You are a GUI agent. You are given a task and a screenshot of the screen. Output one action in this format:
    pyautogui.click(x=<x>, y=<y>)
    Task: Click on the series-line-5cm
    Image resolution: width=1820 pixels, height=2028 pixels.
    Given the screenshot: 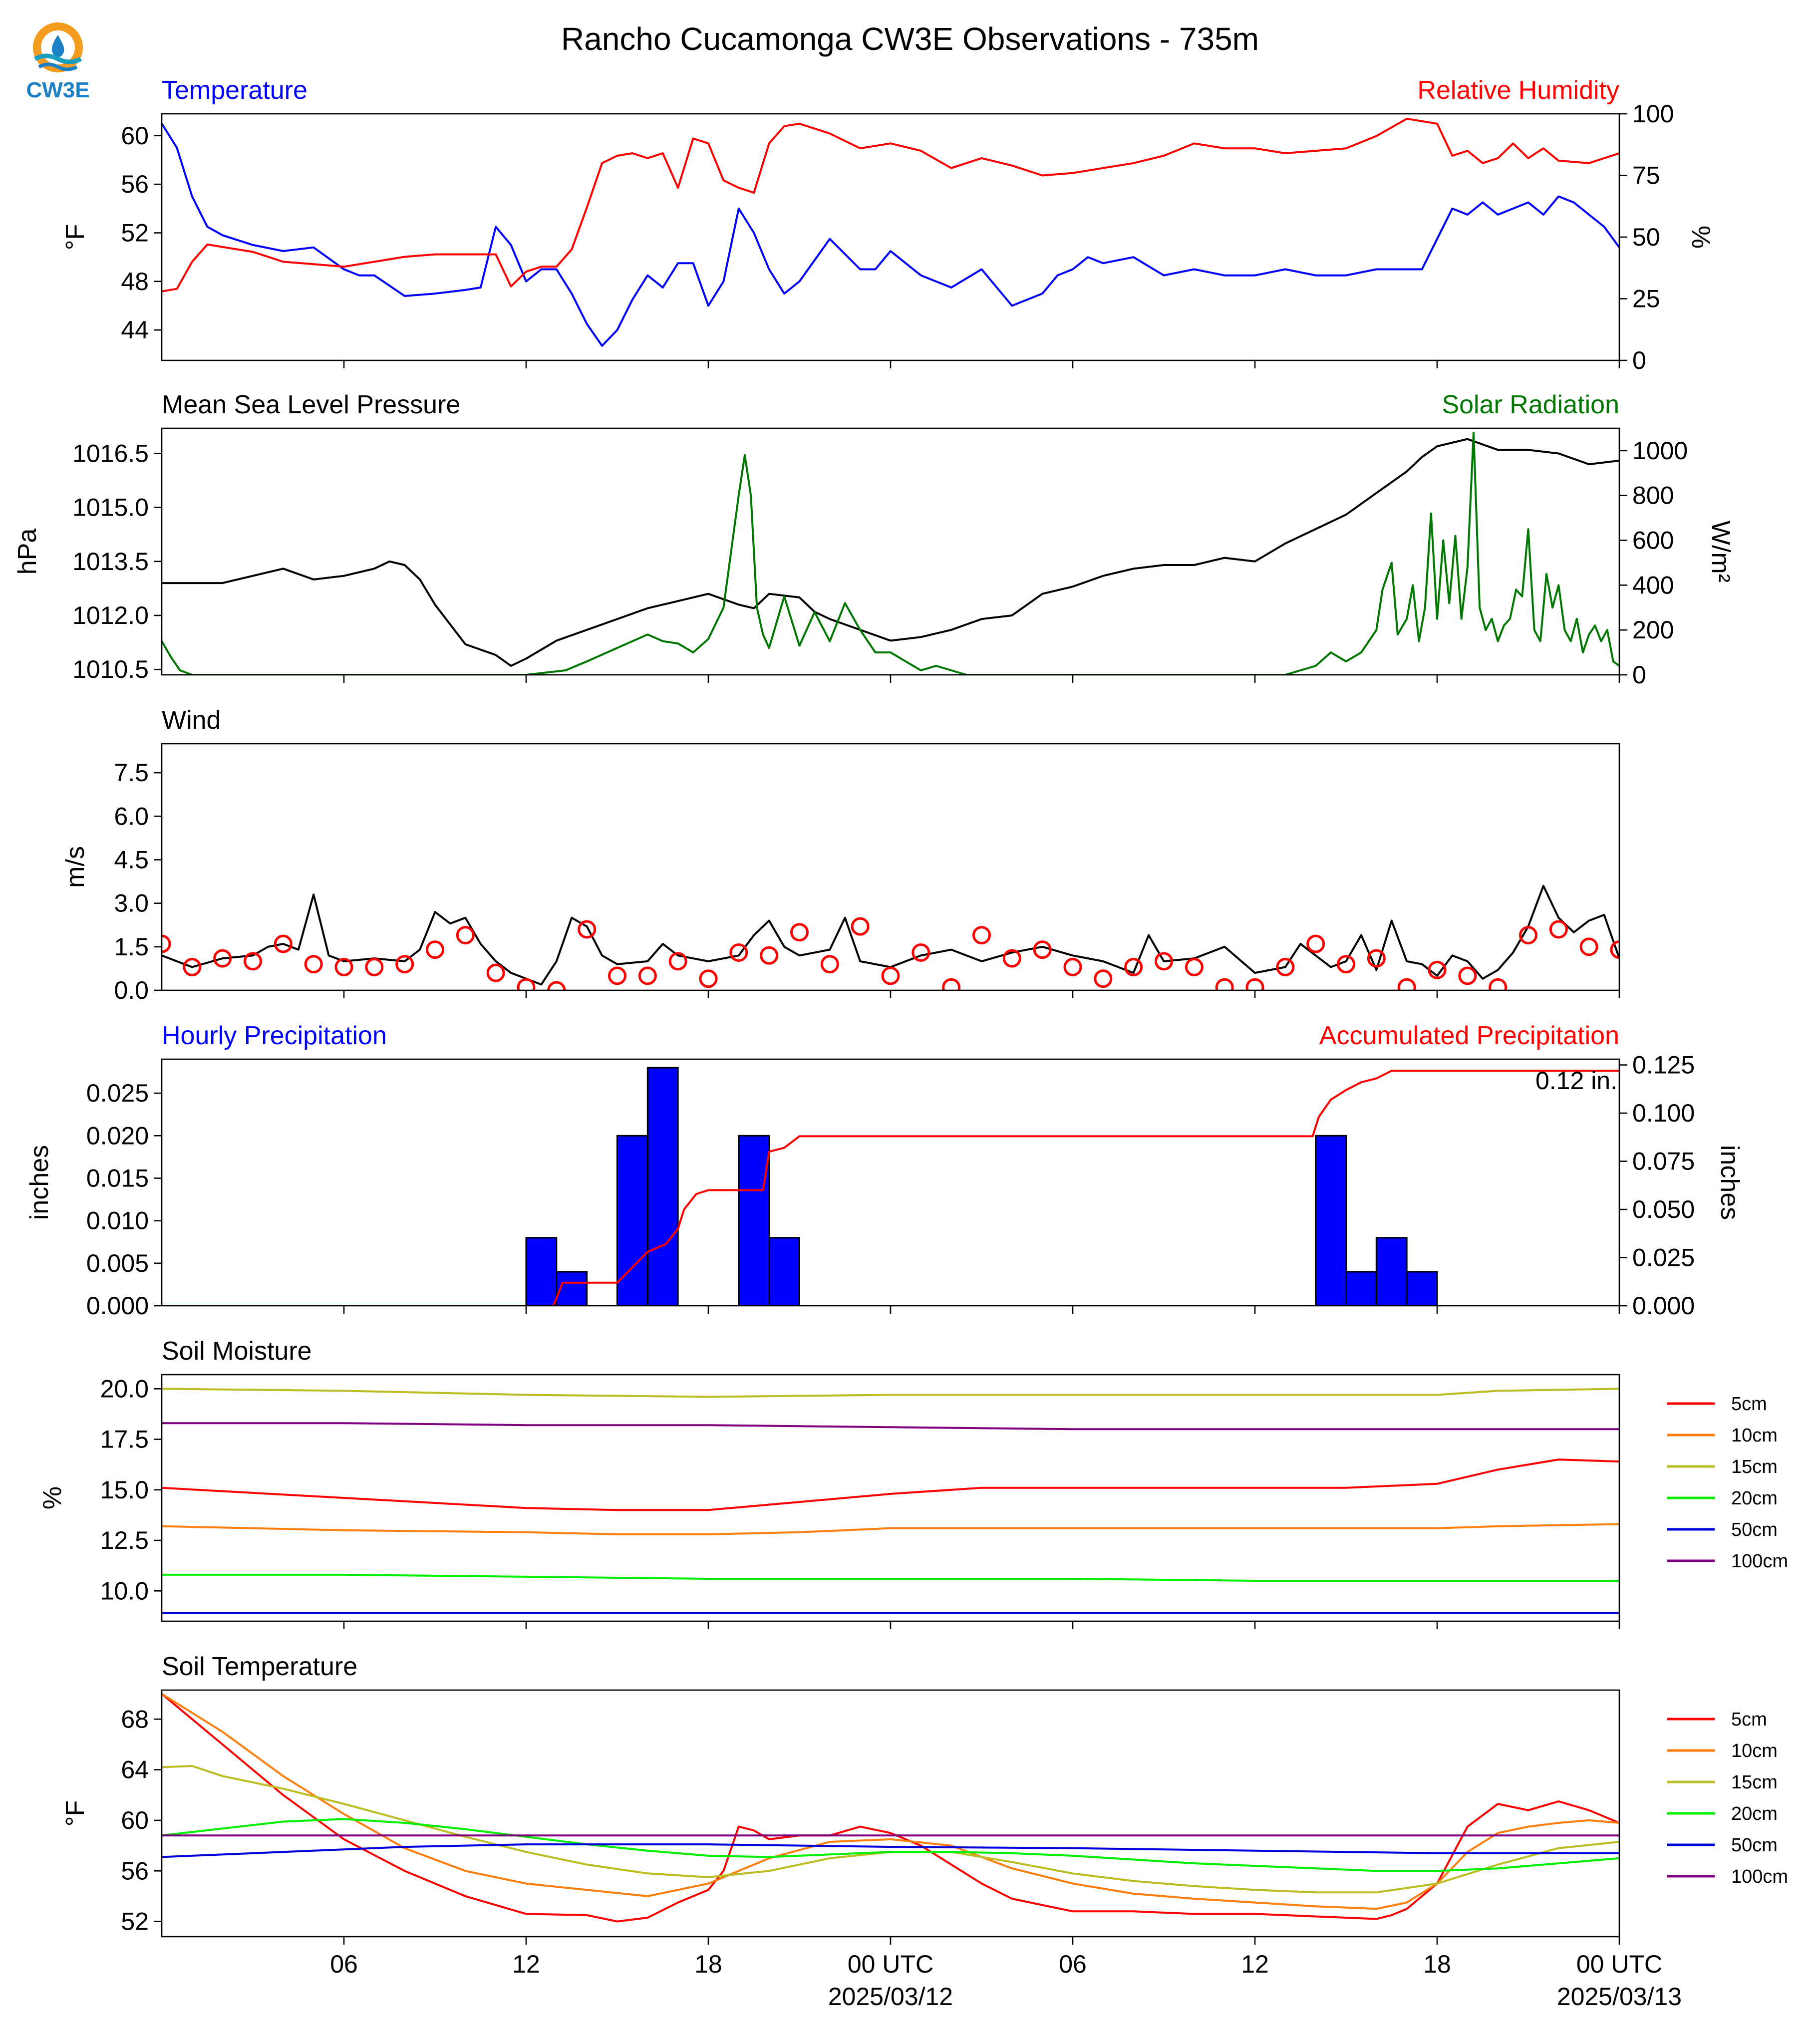 What is the action you would take?
    pyautogui.click(x=890, y=1484)
    